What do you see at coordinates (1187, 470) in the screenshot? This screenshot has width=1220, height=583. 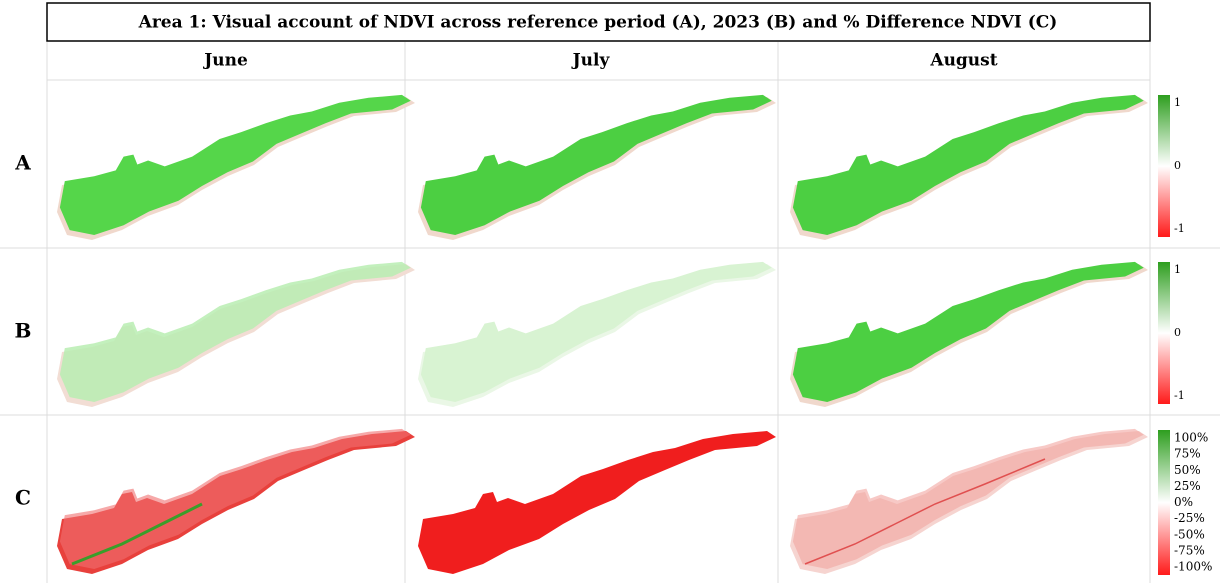 I see `legend-label: 50%` at bounding box center [1187, 470].